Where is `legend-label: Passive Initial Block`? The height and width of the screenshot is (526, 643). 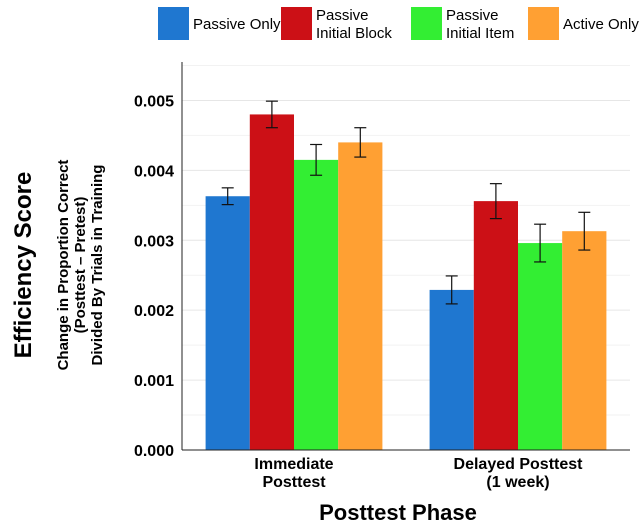
legend-label: Passive Initial Block is located at coordinates (354, 24).